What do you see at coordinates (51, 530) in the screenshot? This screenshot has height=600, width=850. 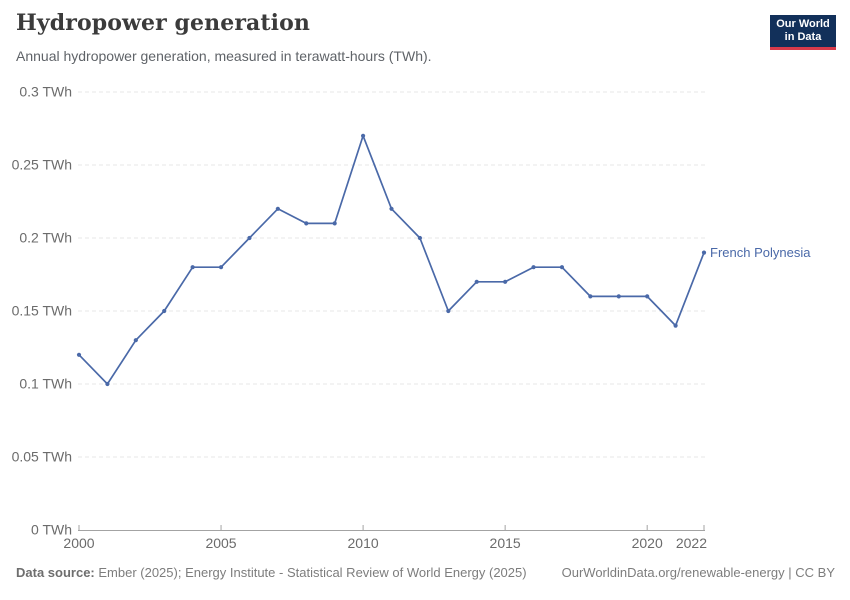 I see `y-tick-label: 0 TWh` at bounding box center [51, 530].